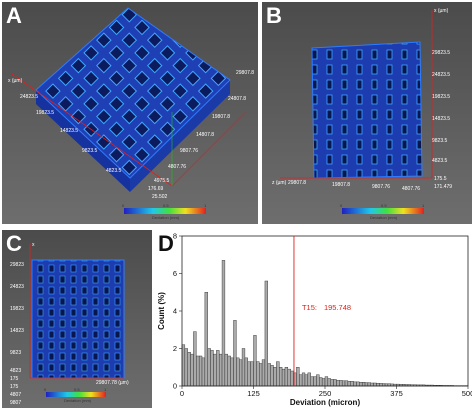 The image size is (474, 410). Describe the element at coordinates (123, 205) in the screenshot. I see `panel-a-colorbar-min: 0` at that location.